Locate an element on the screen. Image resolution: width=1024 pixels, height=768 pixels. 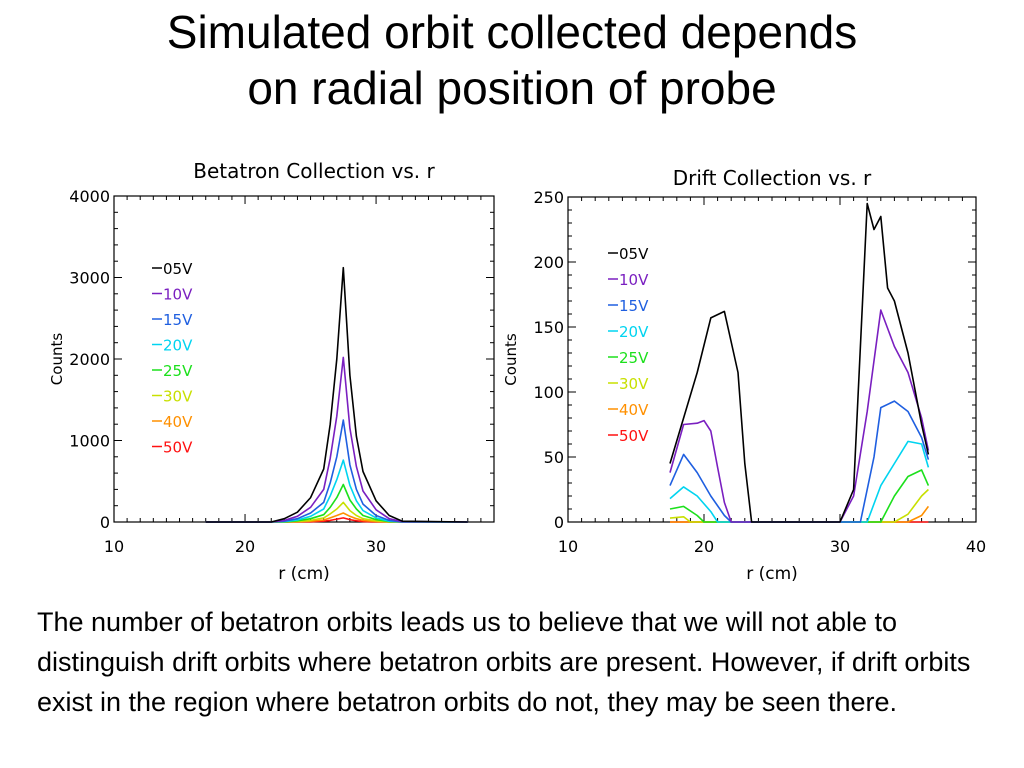
betatron-y-axis-label: Counts is located at coordinates (57, 359).